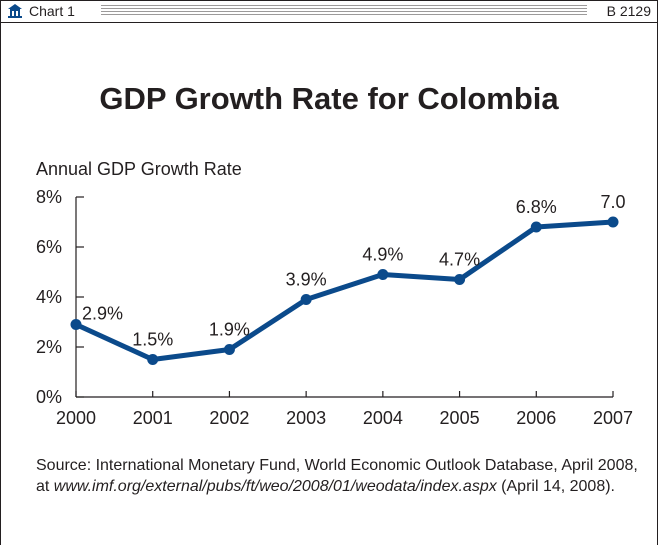 The height and width of the screenshot is (546, 658). What do you see at coordinates (459, 260) in the screenshot?
I see `data-label: 4.7%` at bounding box center [459, 260].